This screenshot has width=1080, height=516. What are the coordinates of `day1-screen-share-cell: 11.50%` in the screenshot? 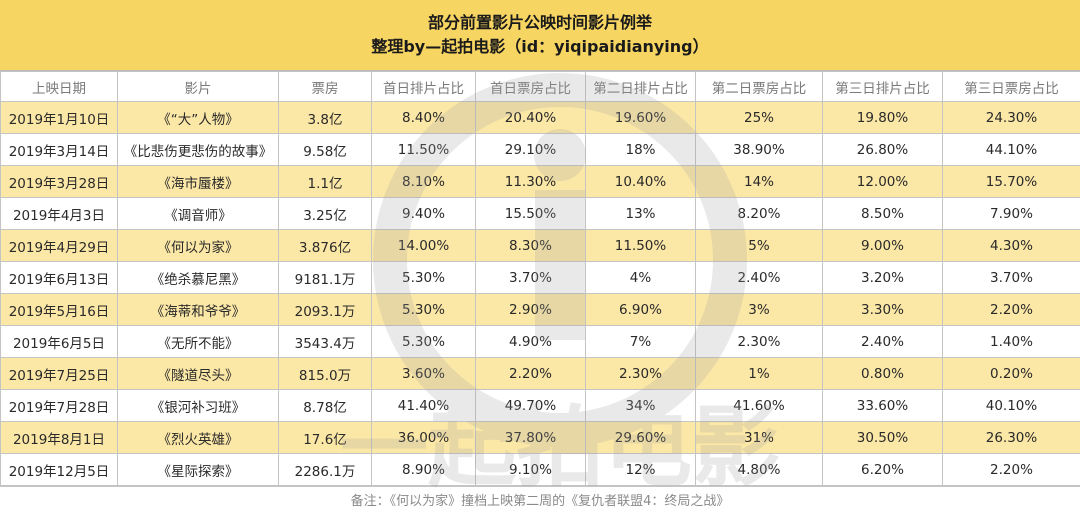 It's located at (424, 150).